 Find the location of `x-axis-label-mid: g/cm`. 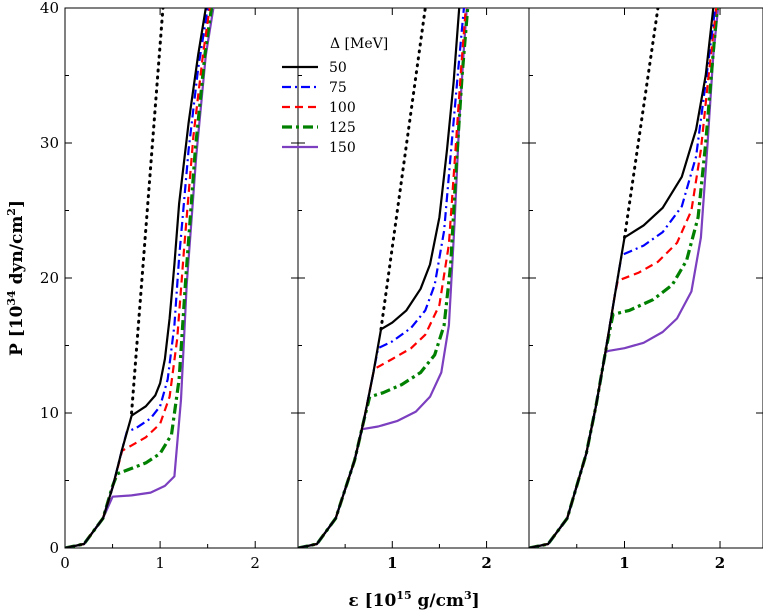

x-axis-label-mid: g/cm is located at coordinates (438, 601).